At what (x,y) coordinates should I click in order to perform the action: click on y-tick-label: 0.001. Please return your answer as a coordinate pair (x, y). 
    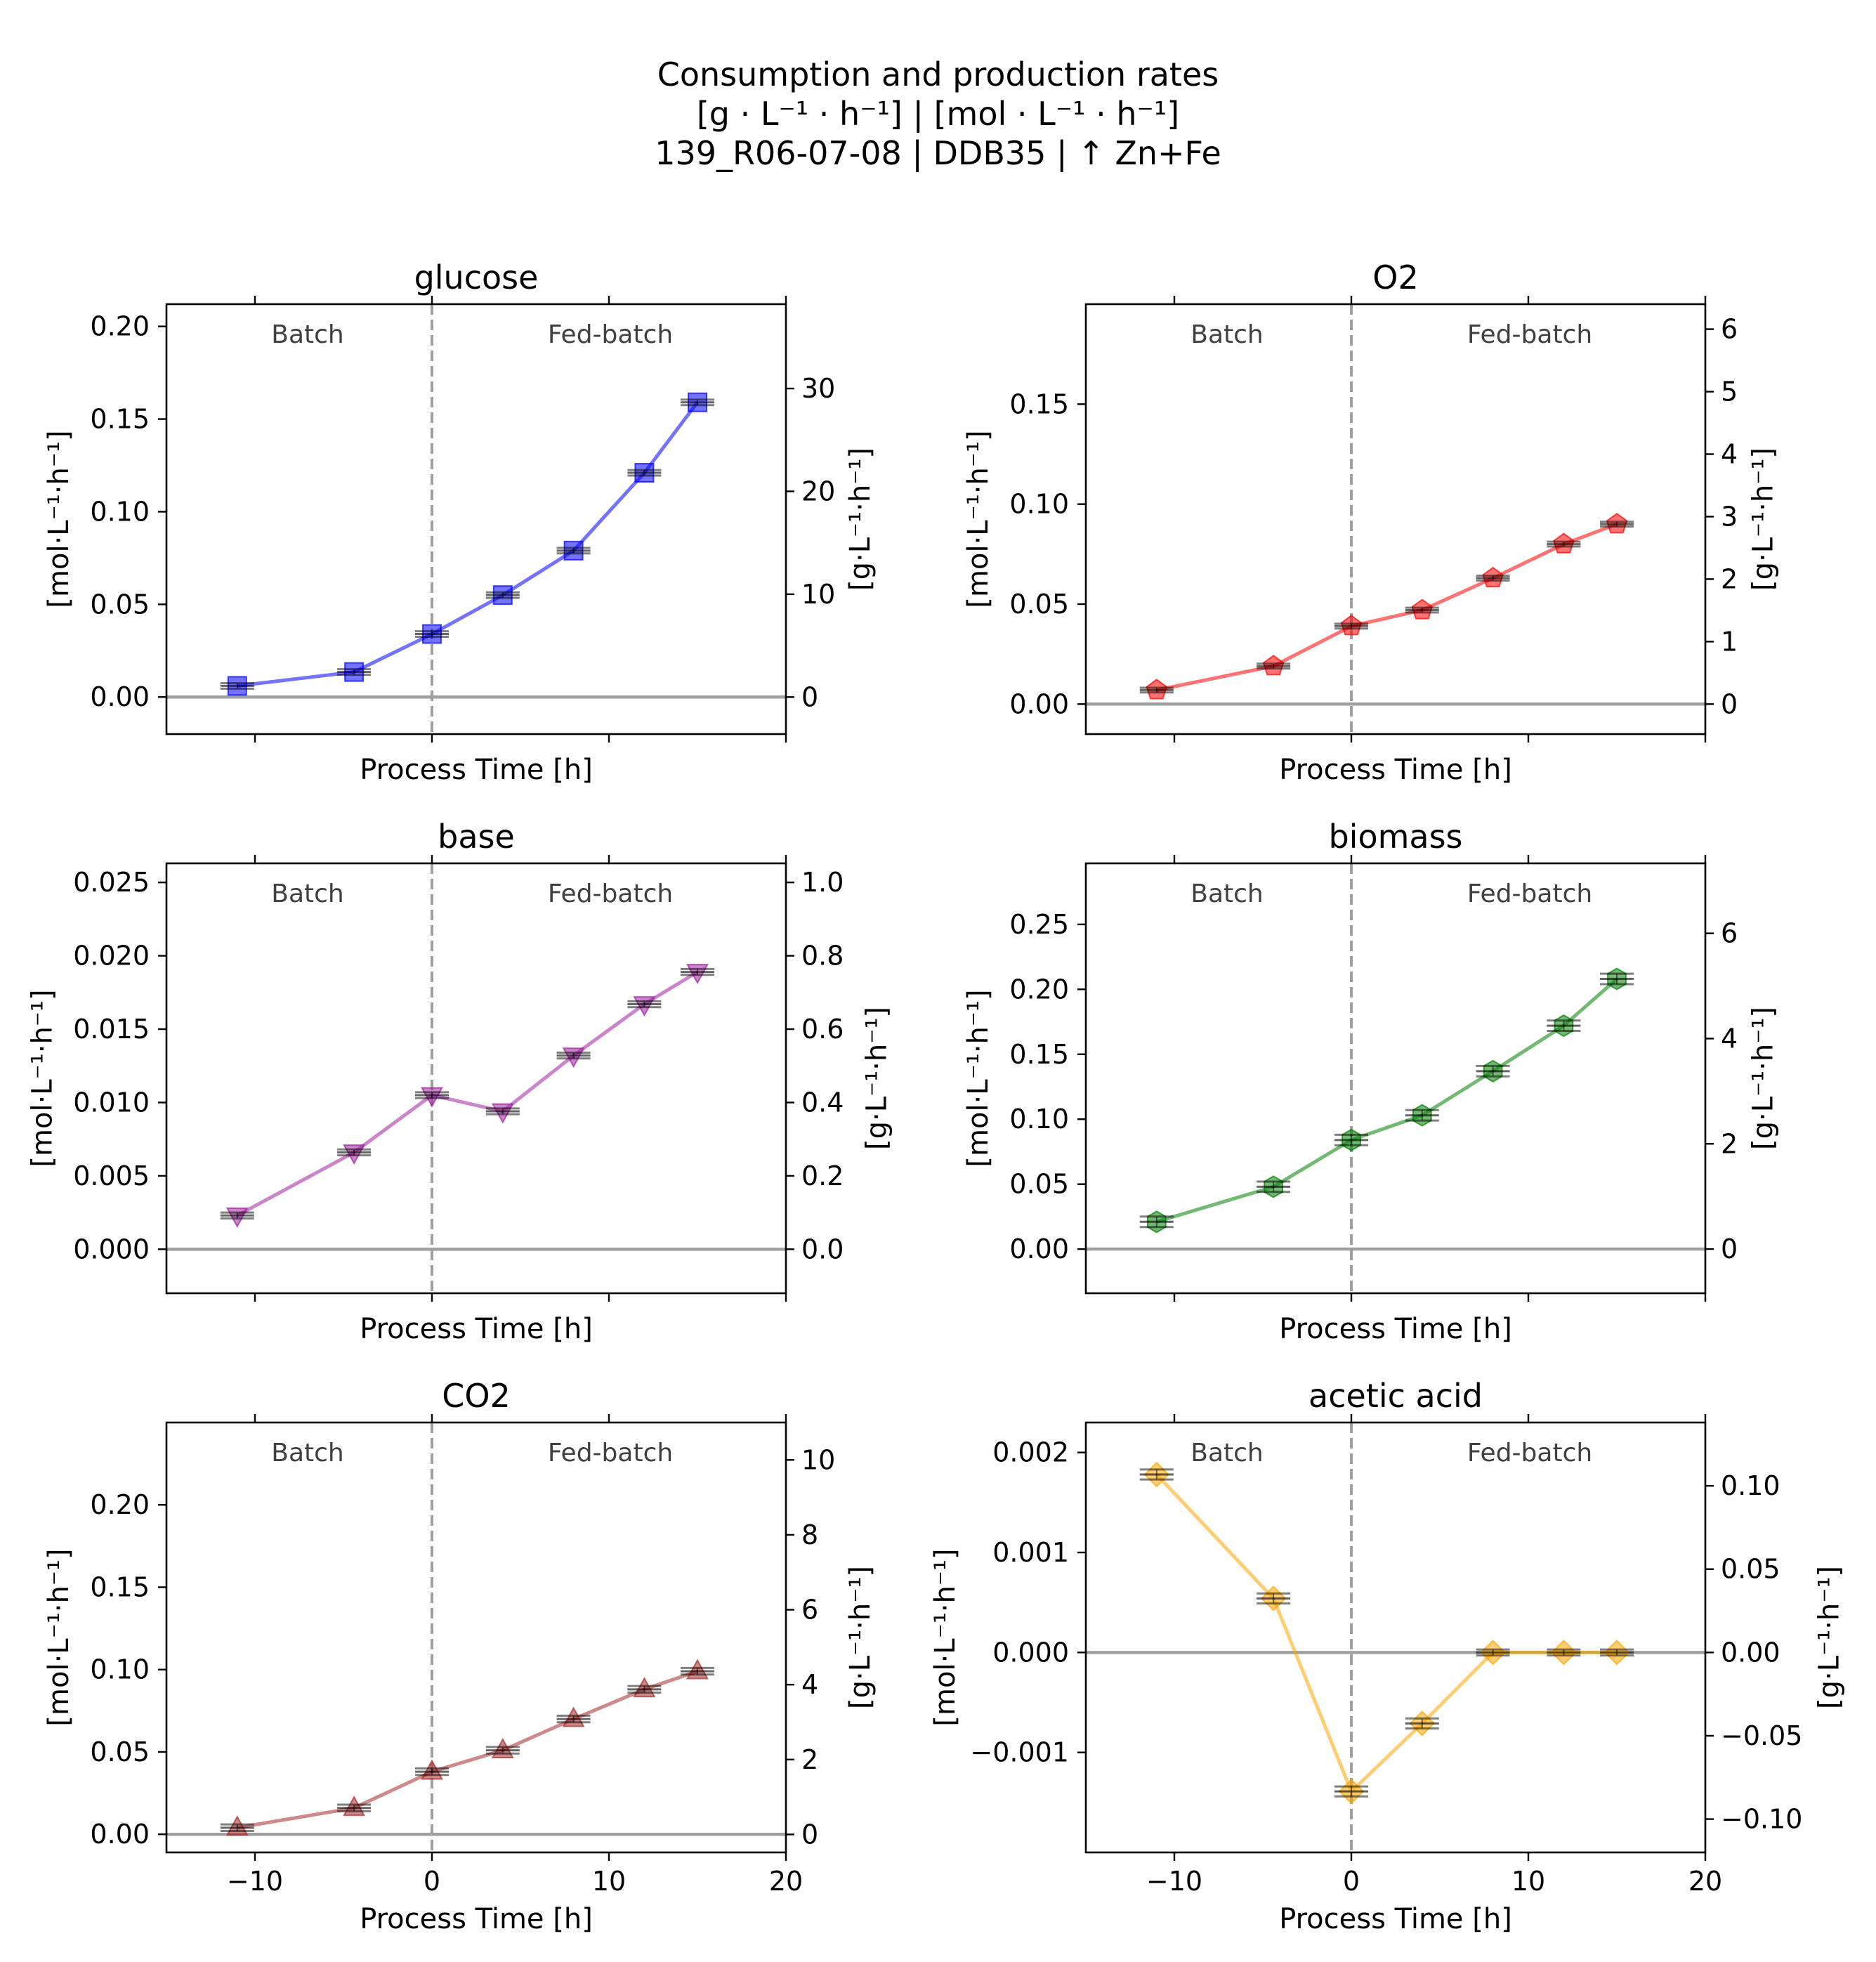
    Looking at the image, I should click on (1030, 1552).